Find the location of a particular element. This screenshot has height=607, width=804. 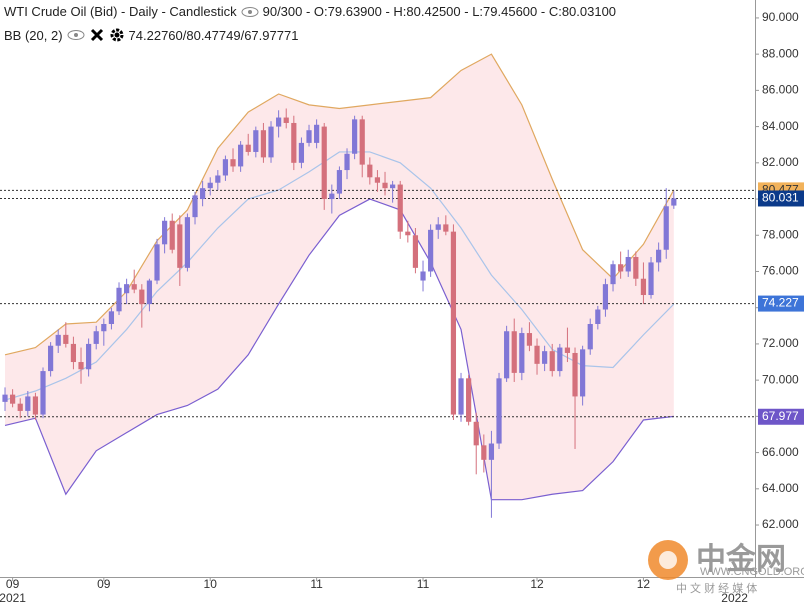

y-tick-label: 88.000 is located at coordinates (780, 53).